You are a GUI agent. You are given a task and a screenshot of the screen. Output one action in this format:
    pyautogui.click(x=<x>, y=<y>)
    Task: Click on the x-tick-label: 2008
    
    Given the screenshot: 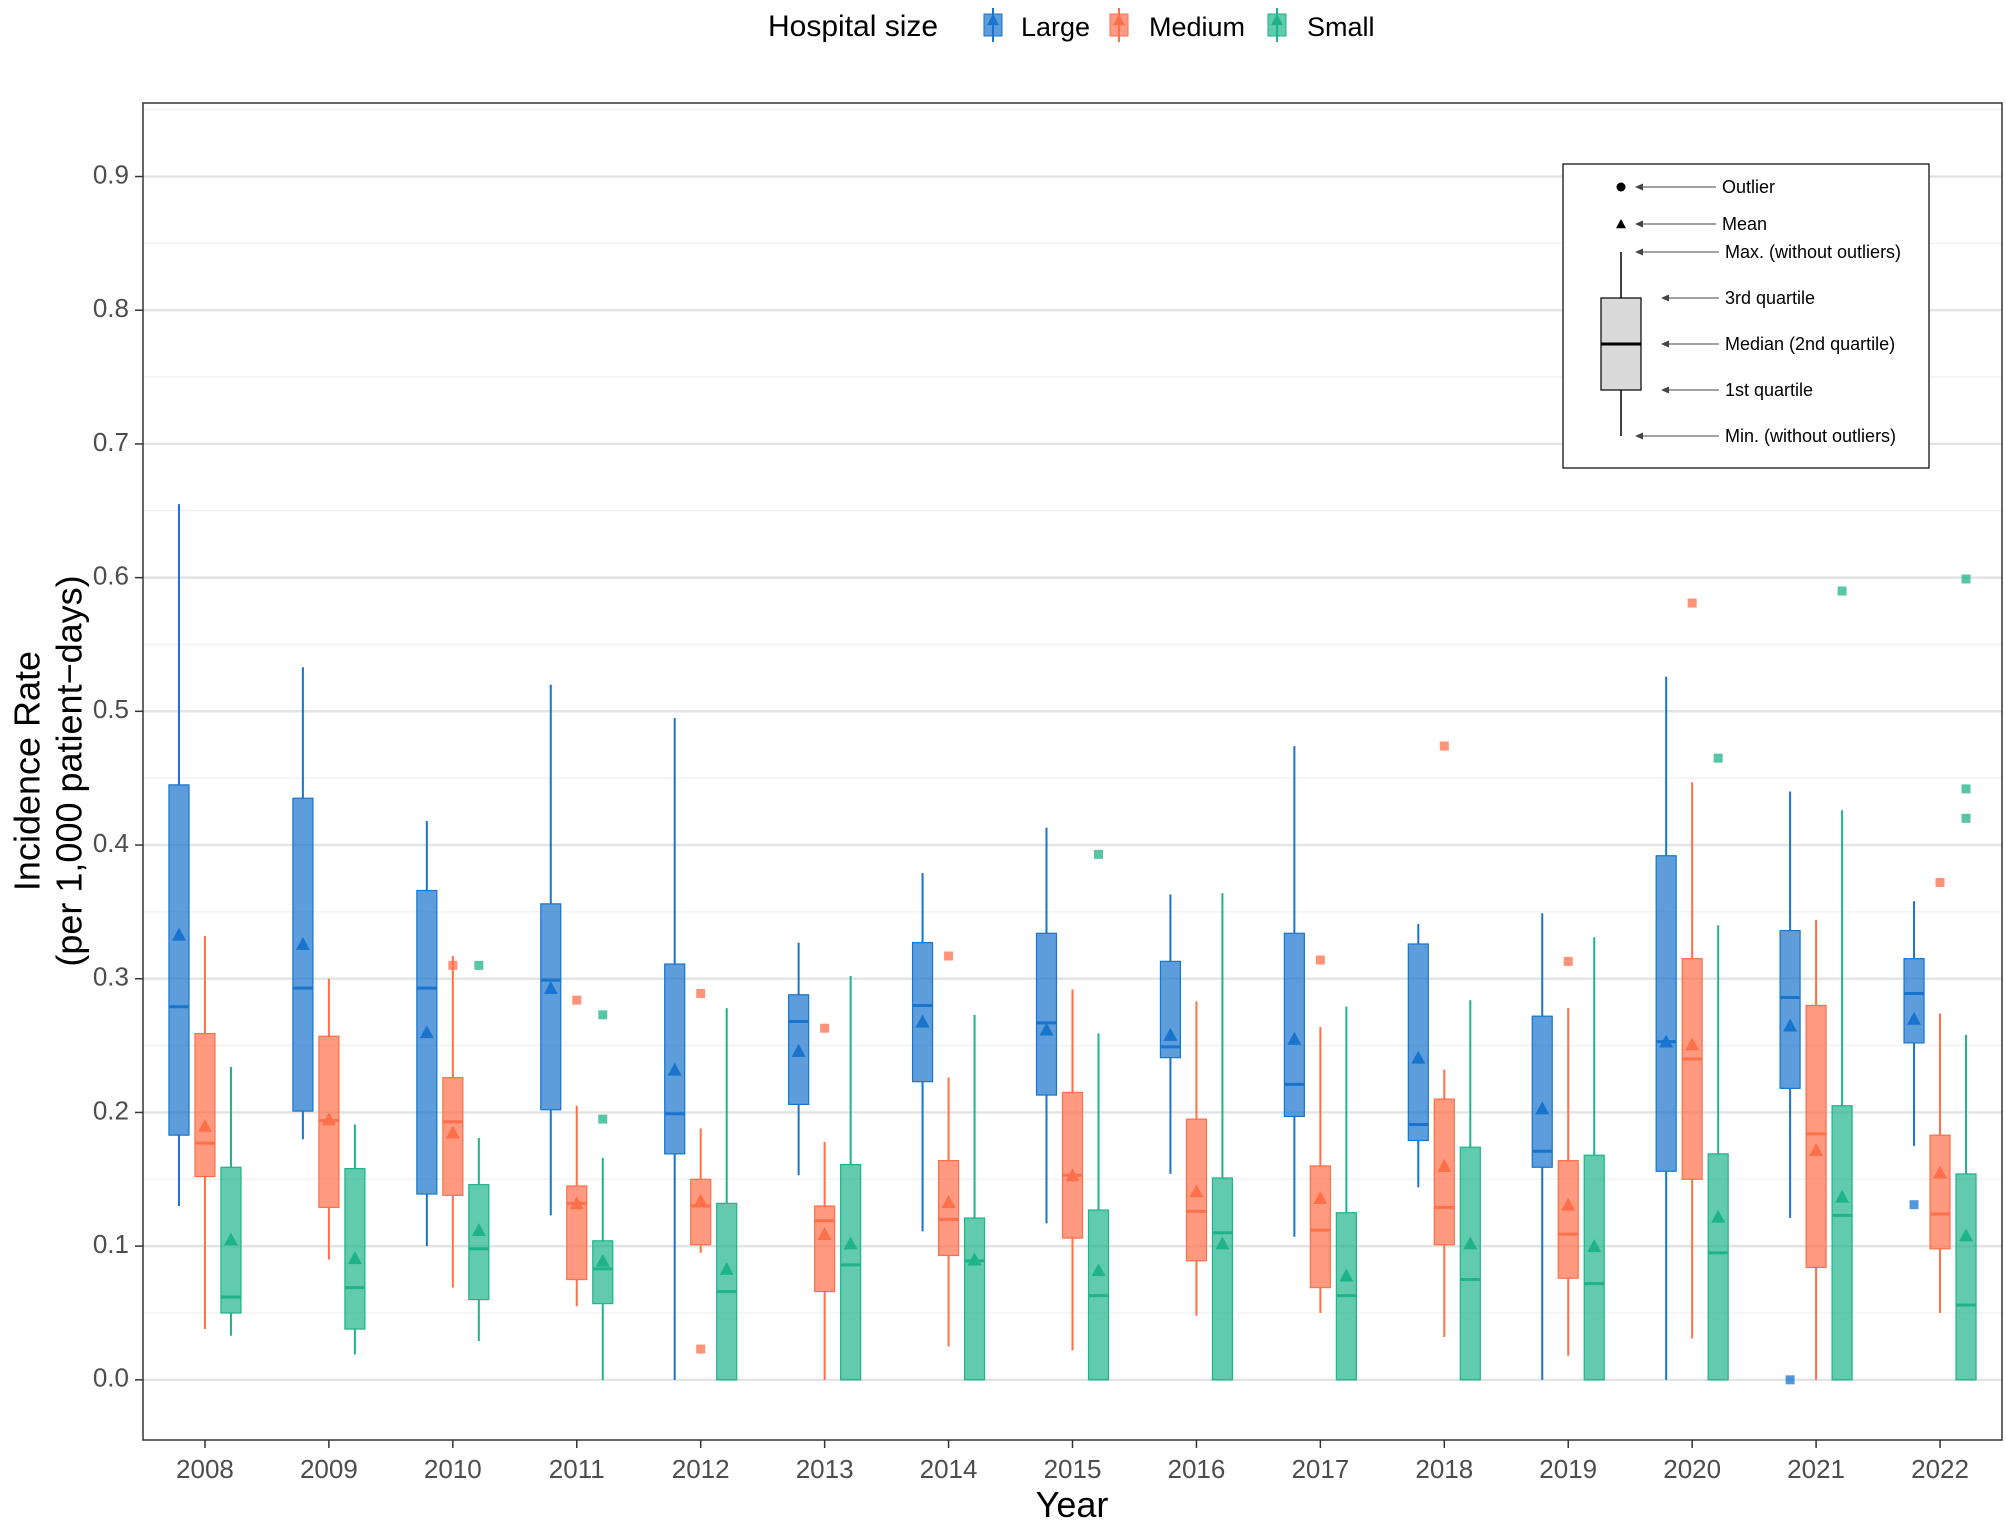 What is the action you would take?
    pyautogui.click(x=205, y=1469)
    